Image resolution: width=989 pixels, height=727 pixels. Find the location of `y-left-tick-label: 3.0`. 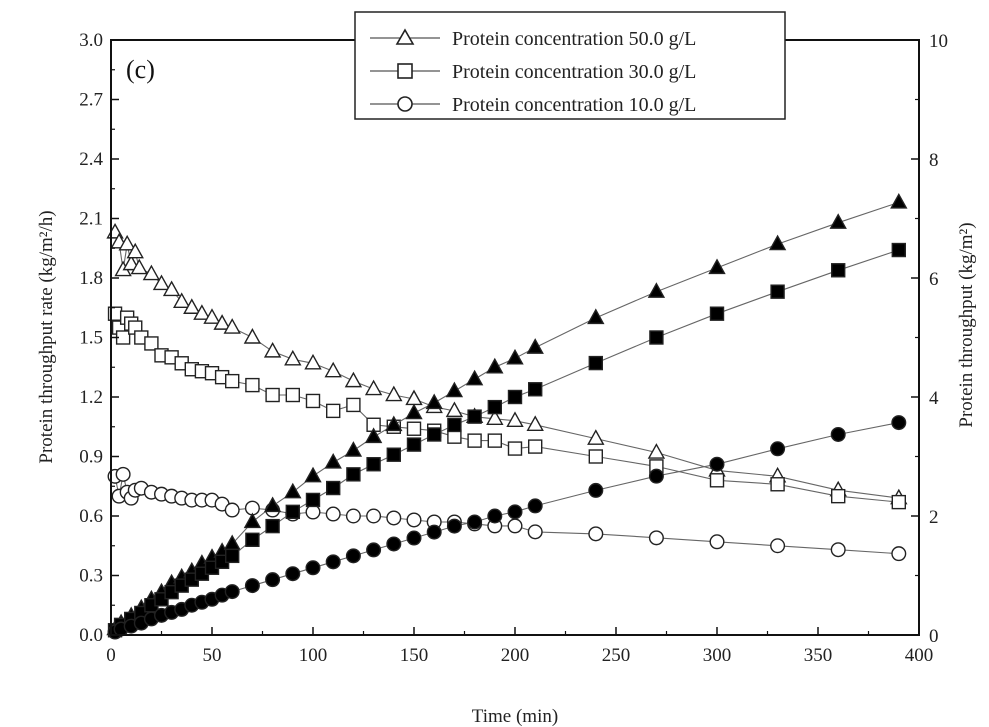

y-left-tick-label: 3.0 is located at coordinates (91, 40).